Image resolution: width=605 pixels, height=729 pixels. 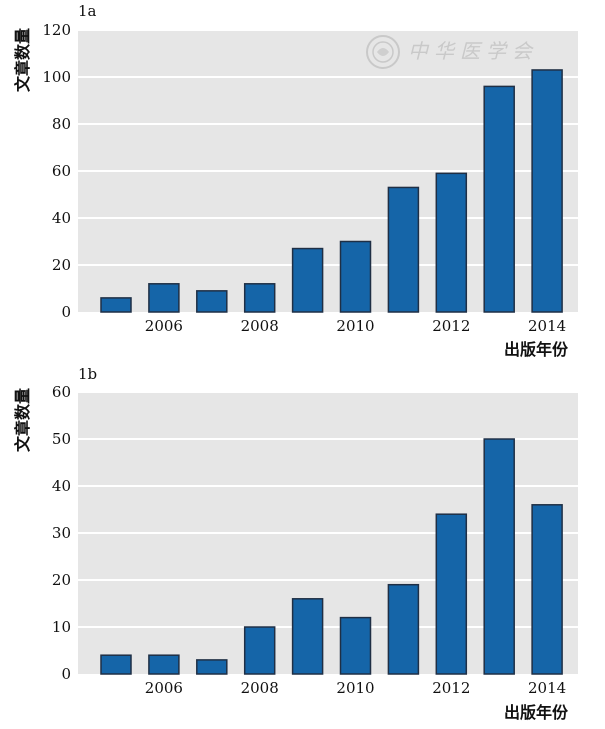 I want to click on y-tick-label: 100, so click(x=56, y=77).